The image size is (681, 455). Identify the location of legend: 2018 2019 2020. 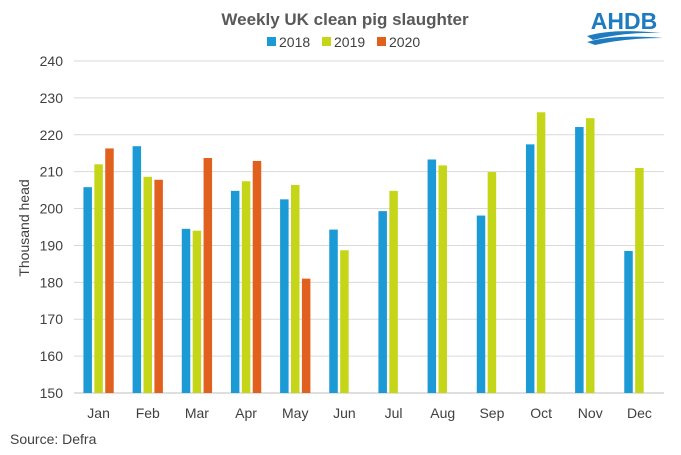
(343, 42).